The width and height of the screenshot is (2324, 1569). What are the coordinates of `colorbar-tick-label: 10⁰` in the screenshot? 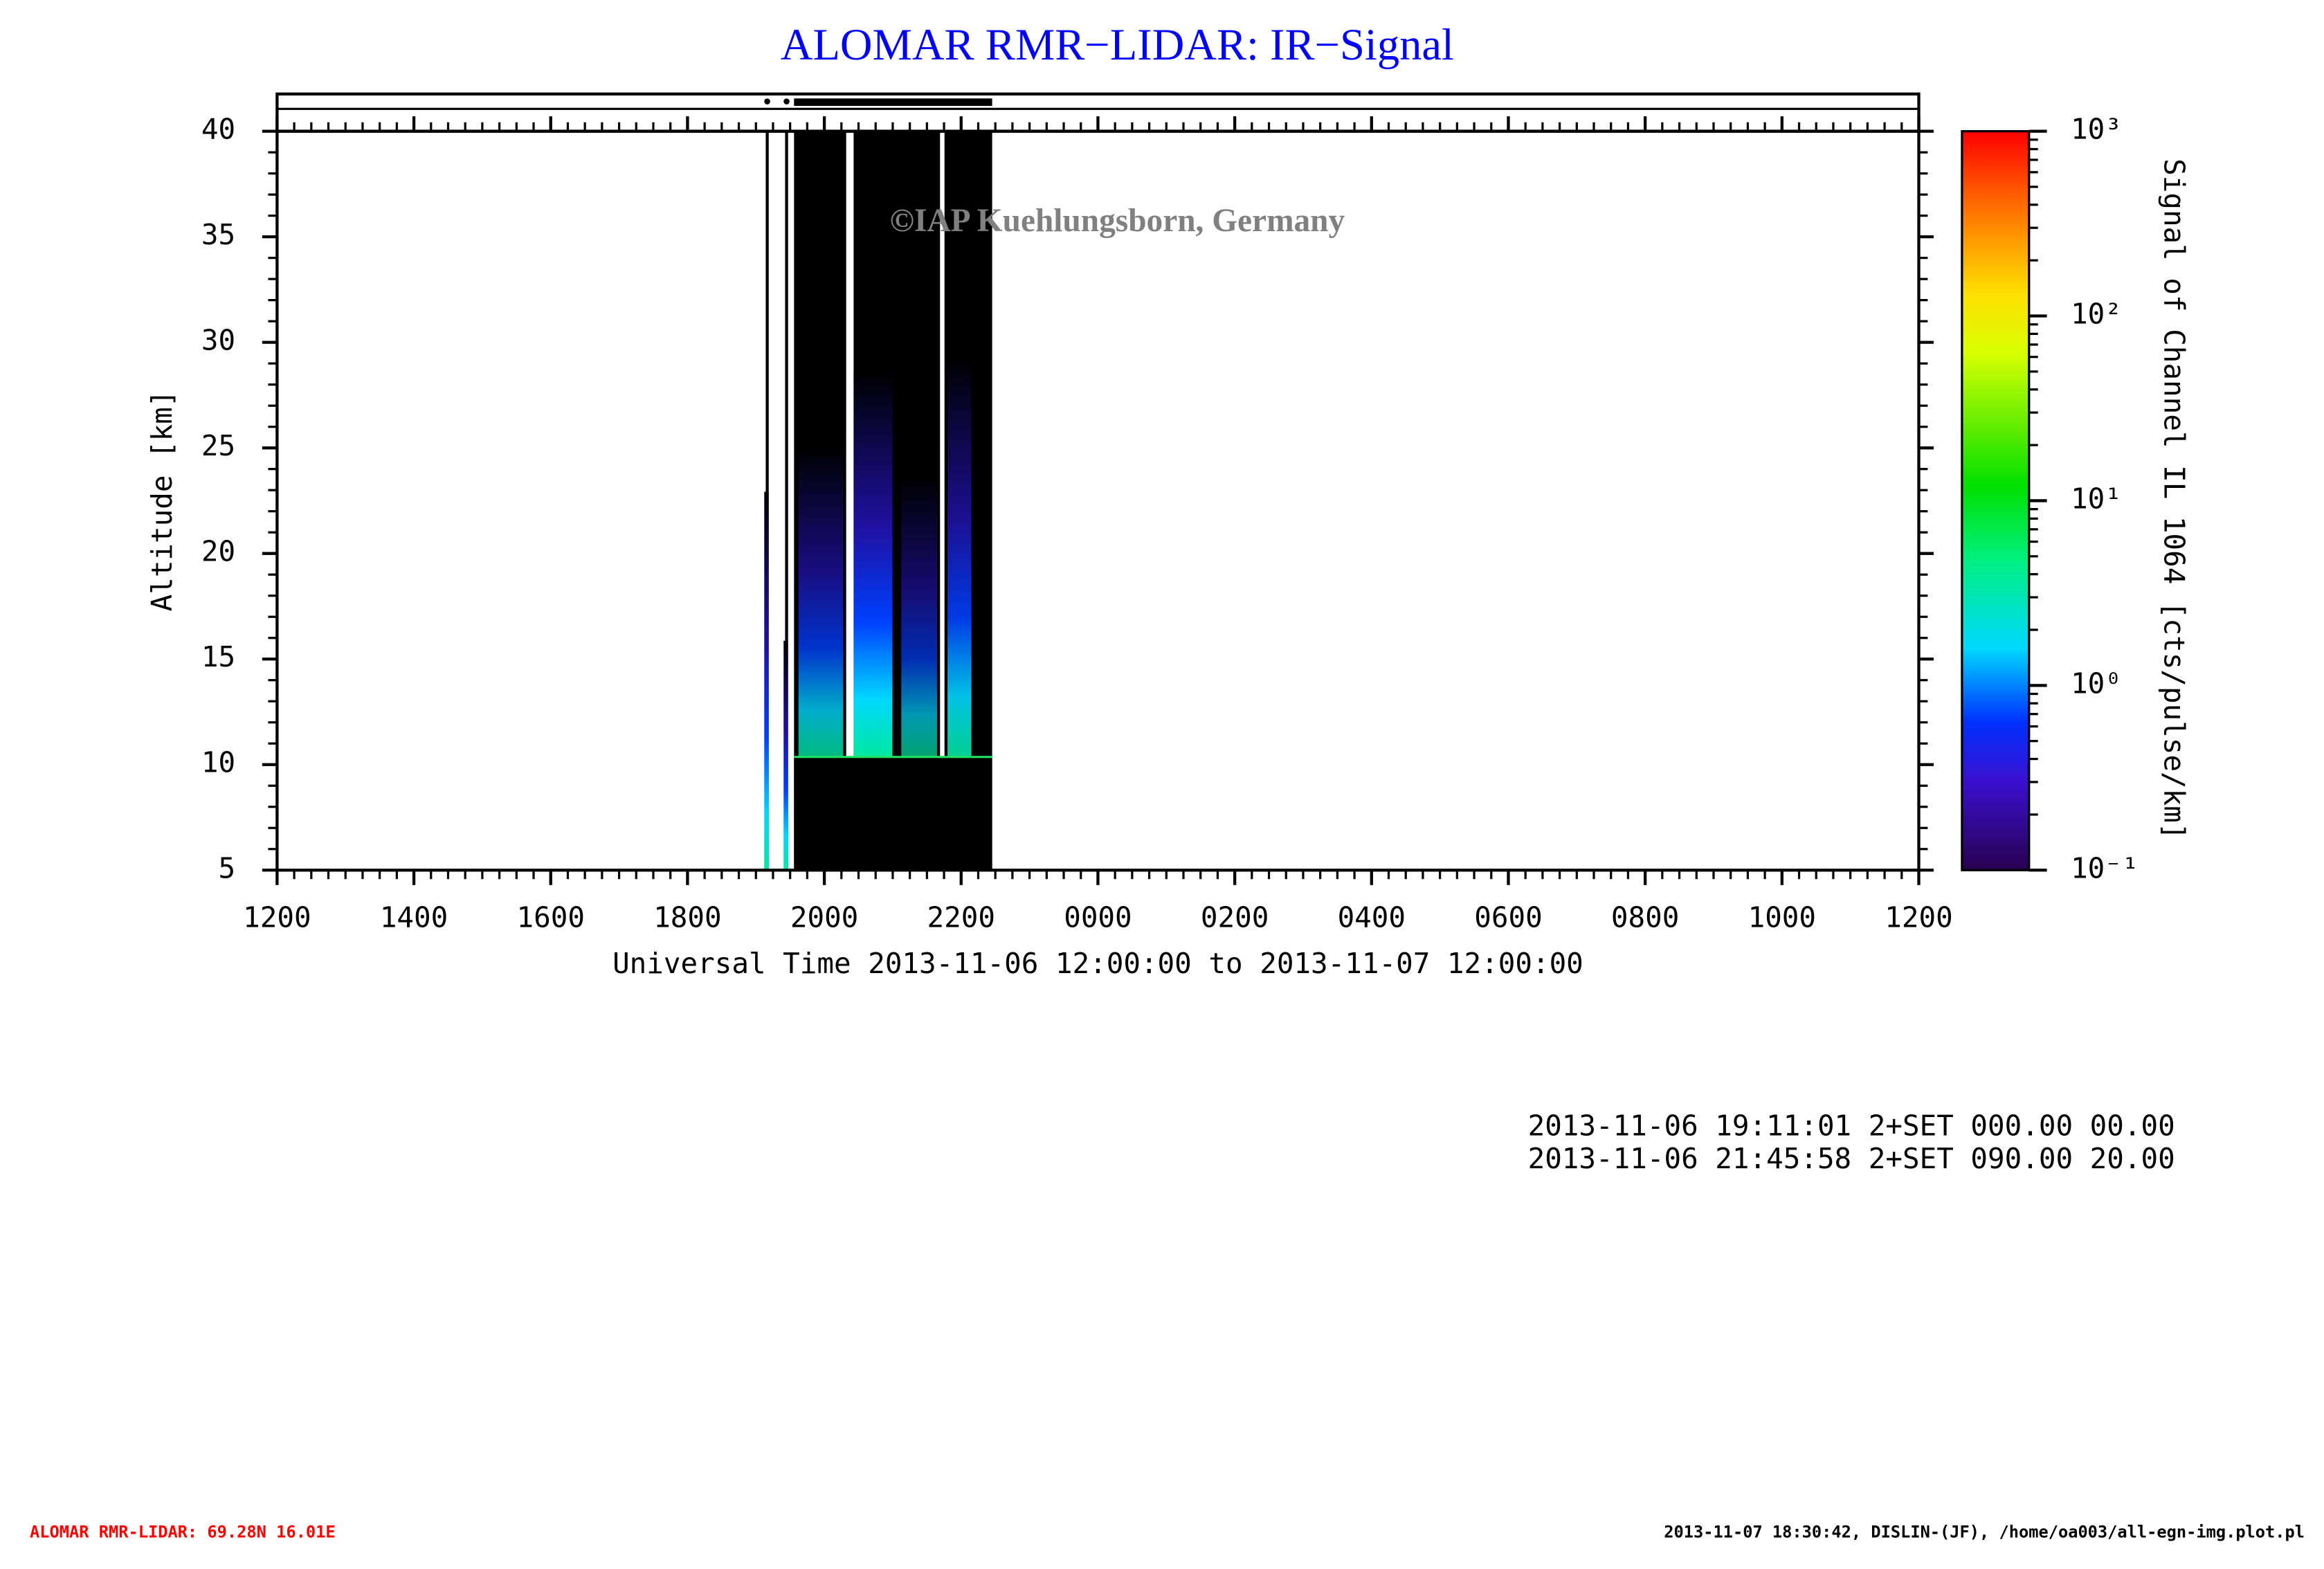 It's located at (2096, 683).